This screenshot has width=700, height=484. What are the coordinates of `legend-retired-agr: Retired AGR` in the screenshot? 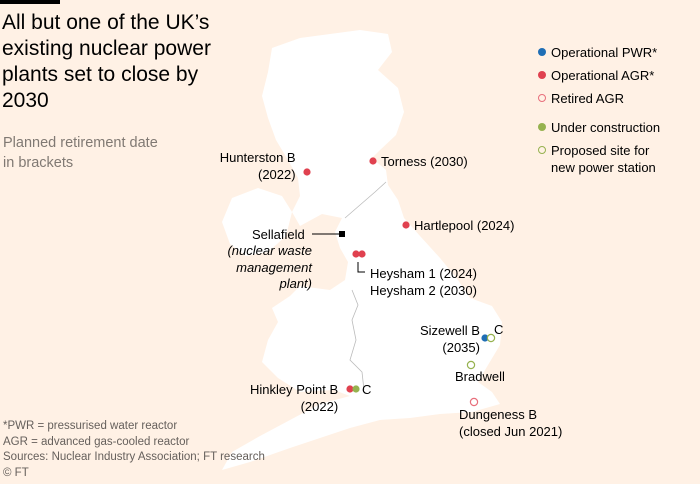 It's located at (607, 98).